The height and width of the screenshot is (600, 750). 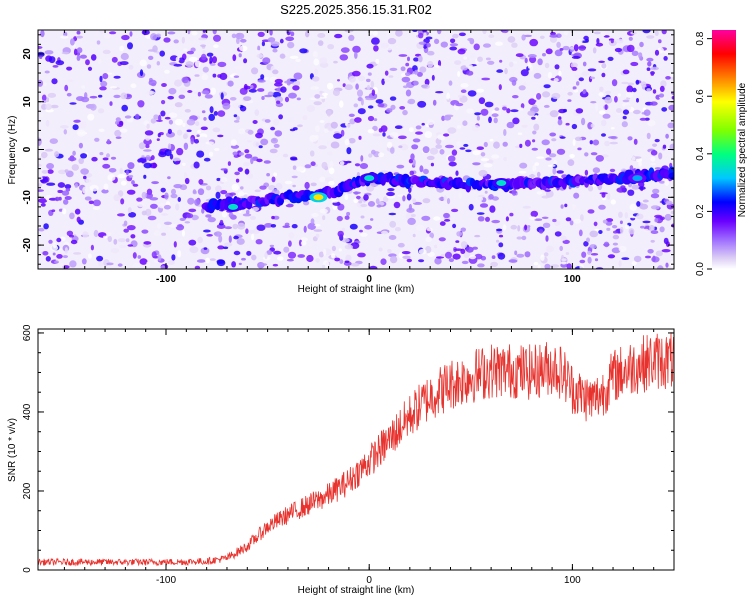 What do you see at coordinates (572, 279) in the screenshot?
I see `x-tick-label: 100` at bounding box center [572, 279].